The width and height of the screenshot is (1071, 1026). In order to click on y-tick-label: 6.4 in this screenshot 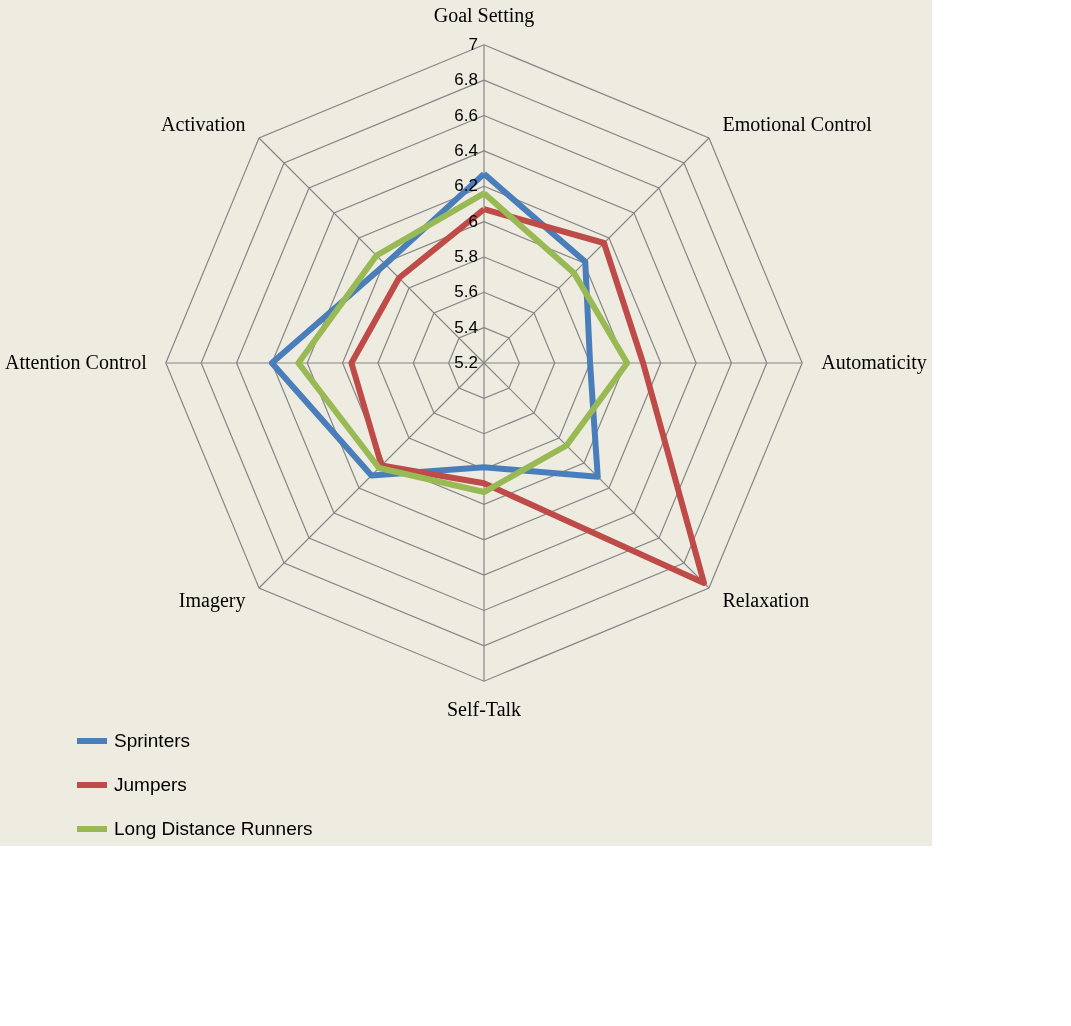, I will do `click(466, 150)`.